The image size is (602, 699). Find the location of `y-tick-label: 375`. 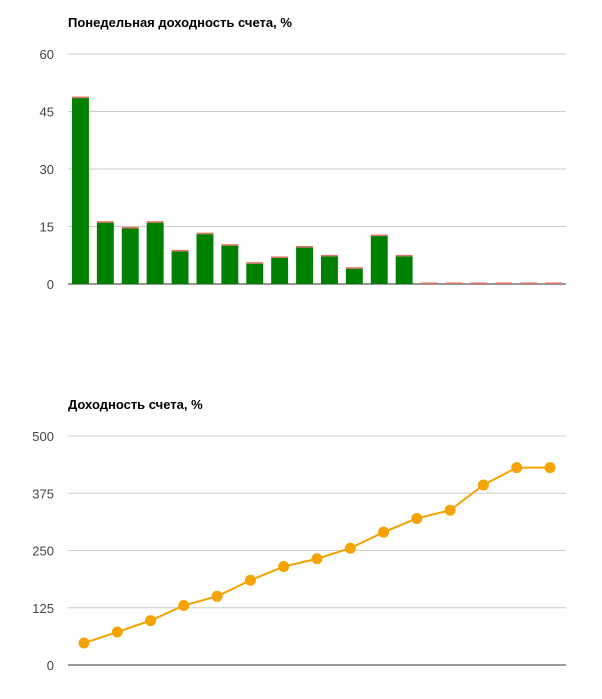

y-tick-label: 375 is located at coordinates (43, 493).